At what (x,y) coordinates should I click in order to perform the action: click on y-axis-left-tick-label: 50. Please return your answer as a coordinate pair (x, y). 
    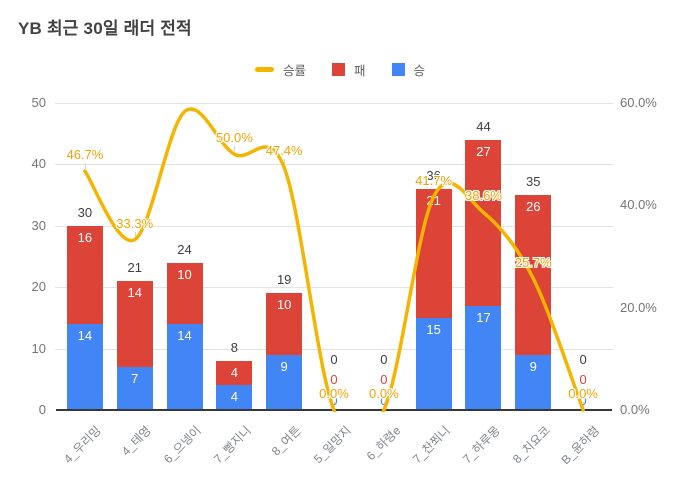
    Looking at the image, I should click on (38, 102).